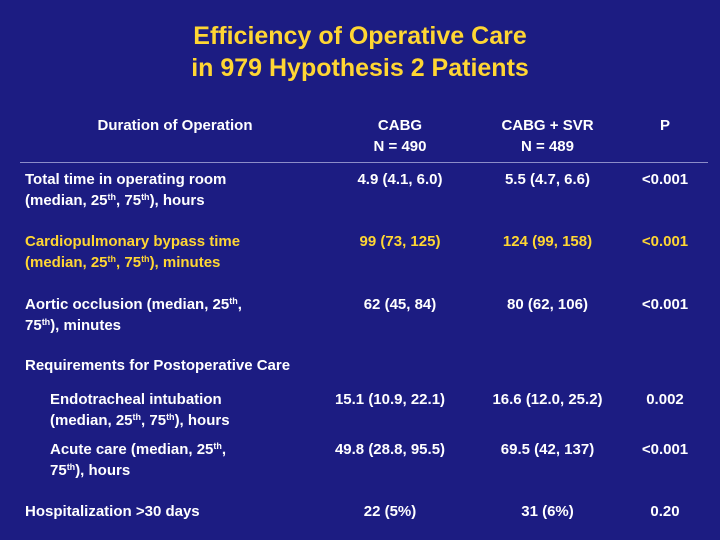 The image size is (720, 540). Describe the element at coordinates (400, 179) in the screenshot. I see `row-or-time-cabg: 4.9 (4.1, 6.0)` at that location.